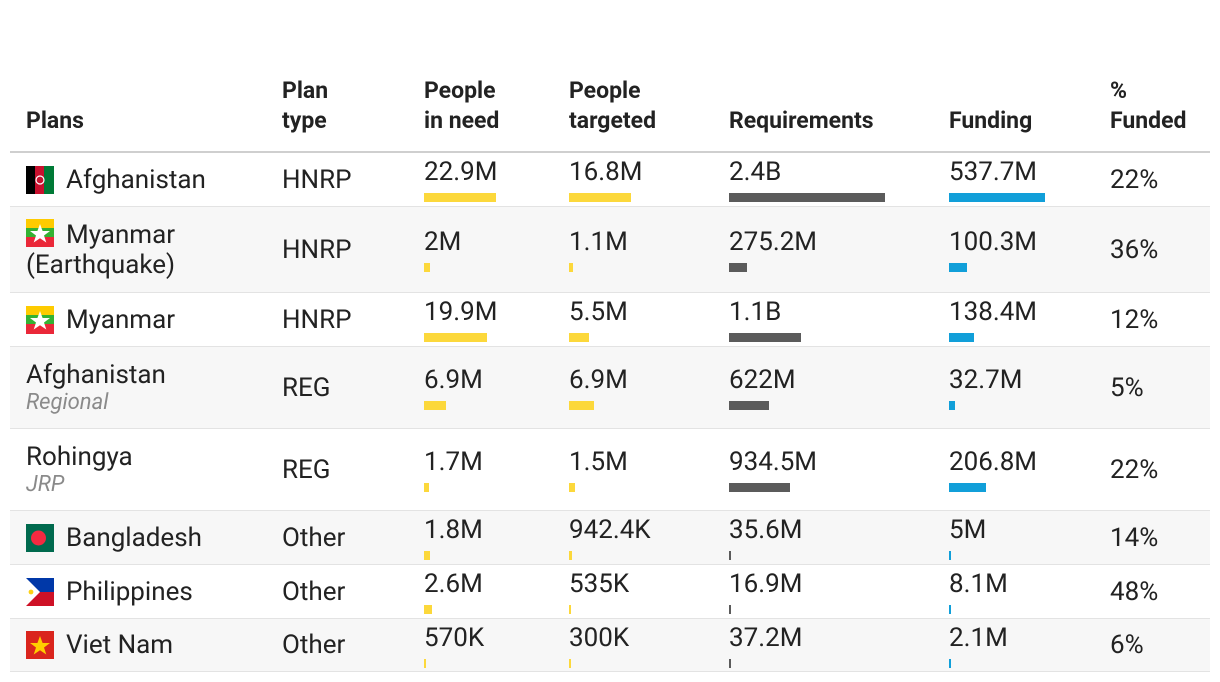 The height and width of the screenshot is (682, 1220). I want to click on percent-funded: 6%, so click(1127, 645).